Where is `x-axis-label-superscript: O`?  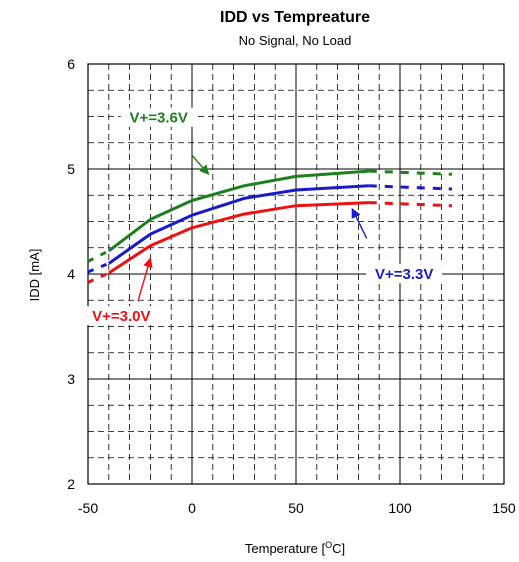
x-axis-label-superscript: O is located at coordinates (328, 545).